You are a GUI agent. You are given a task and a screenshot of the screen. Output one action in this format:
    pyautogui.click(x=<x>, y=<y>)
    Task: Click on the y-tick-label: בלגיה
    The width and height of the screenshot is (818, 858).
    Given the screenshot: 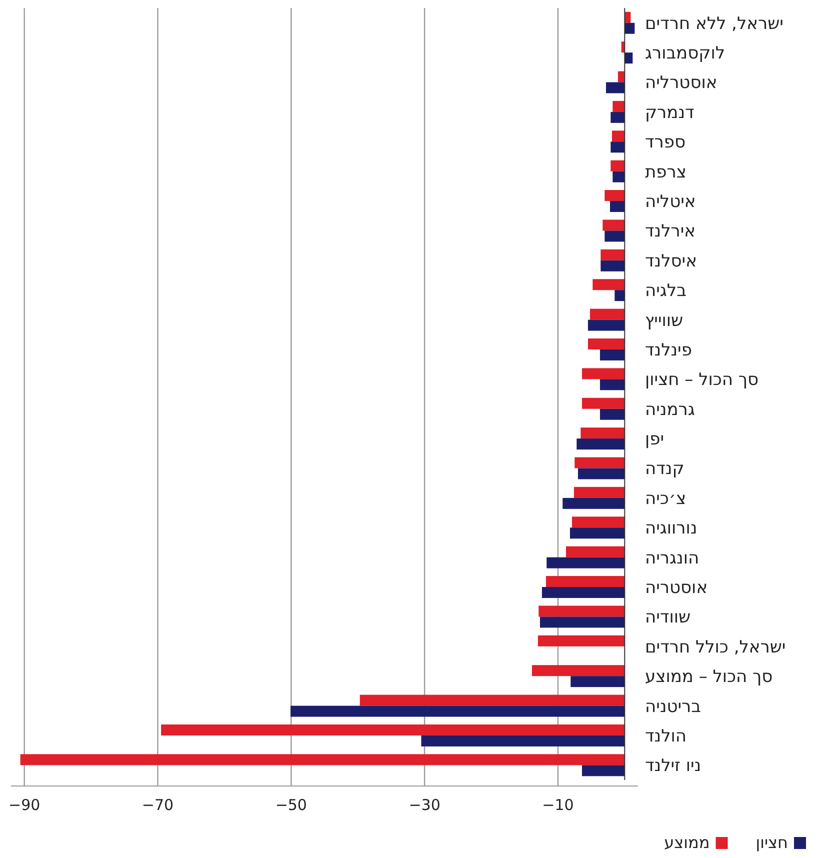 What is the action you would take?
    pyautogui.click(x=666, y=291)
    